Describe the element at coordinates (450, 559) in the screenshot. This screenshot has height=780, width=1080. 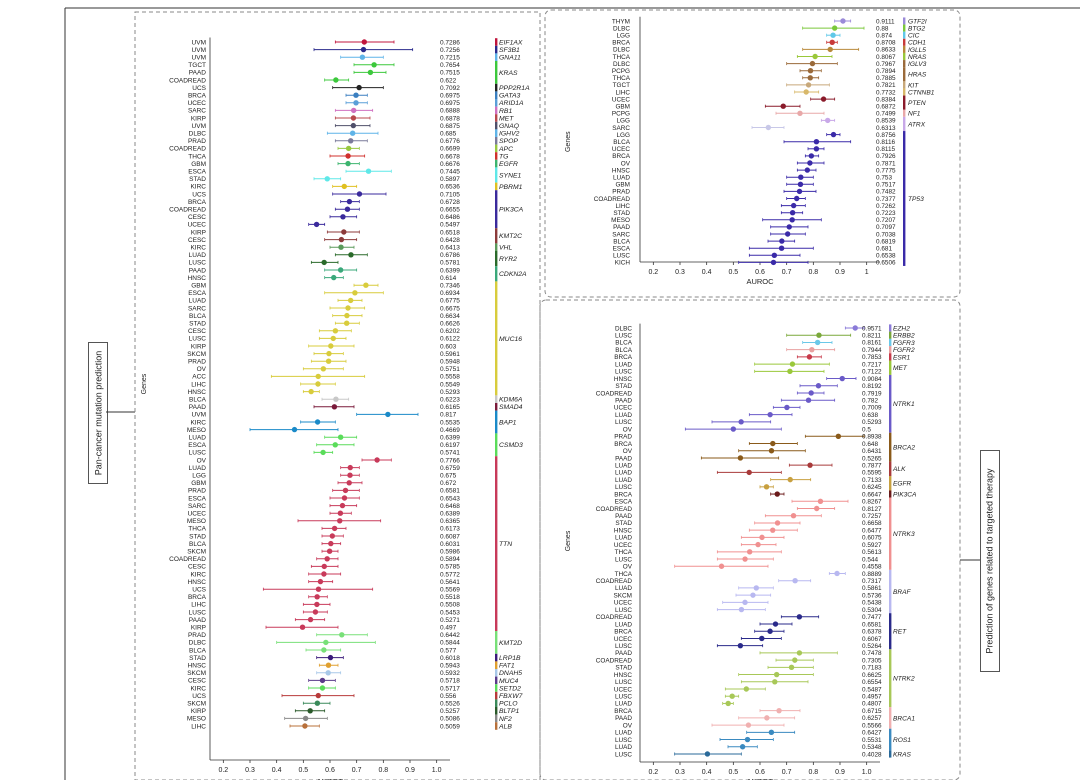
I see `pan-cancer-auroc-value: 0.5894` at that location.